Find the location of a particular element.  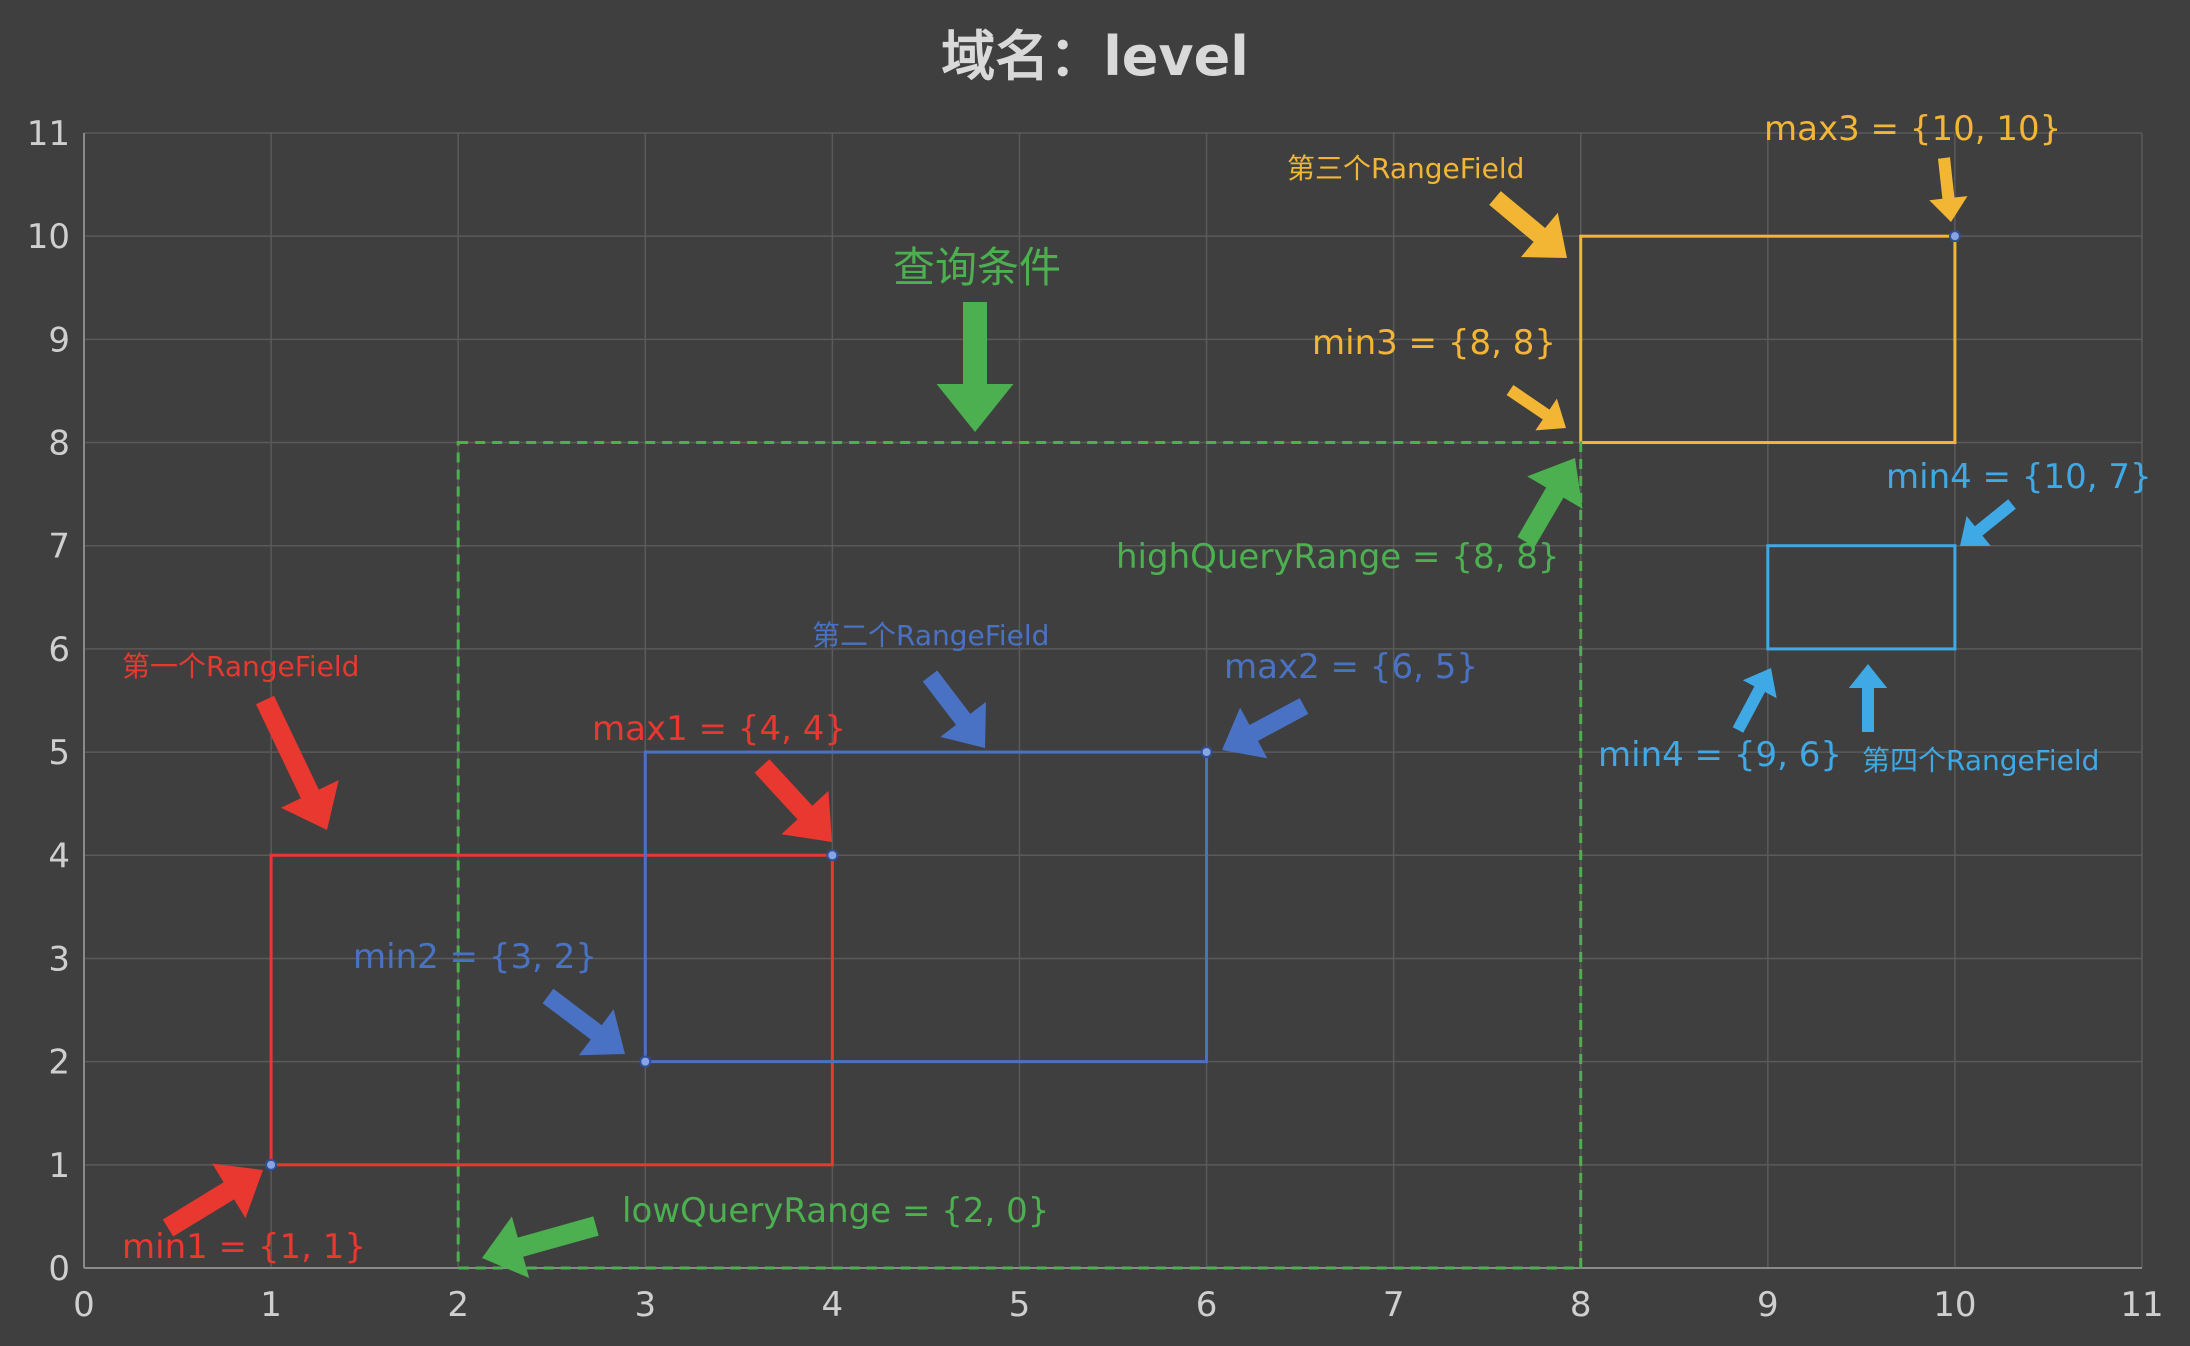

min1-arrow is located at coordinates (212, 1200).